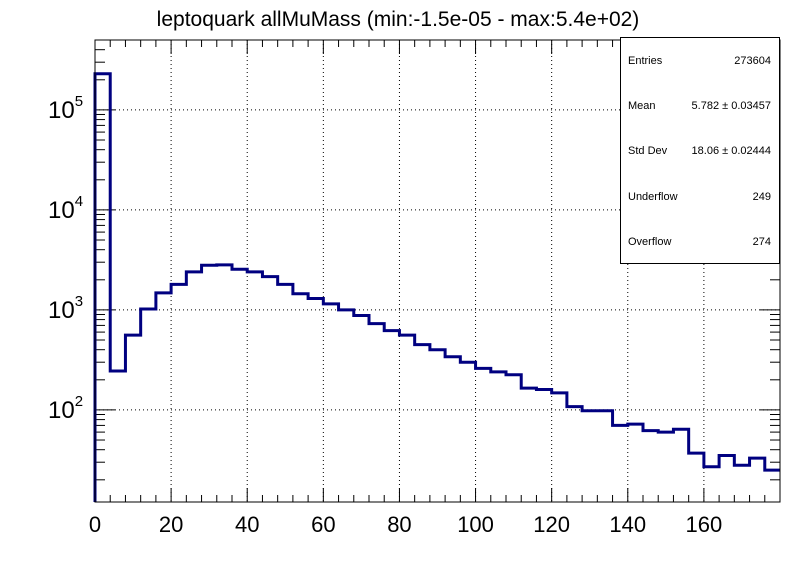  I want to click on y-tick-exponent: 3, so click(79, 301).